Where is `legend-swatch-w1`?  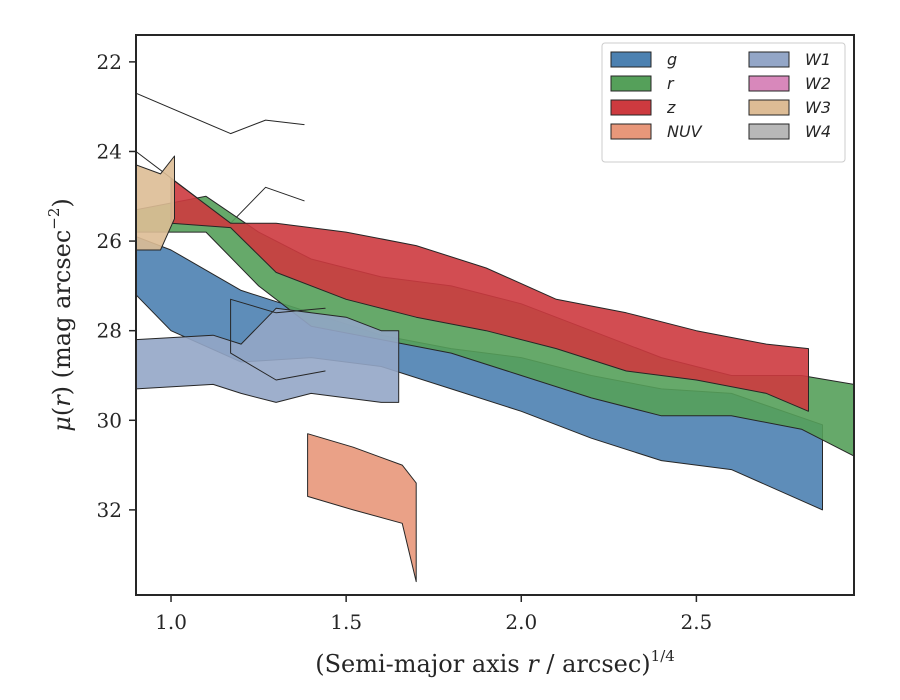 legend-swatch-w1 is located at coordinates (769, 59).